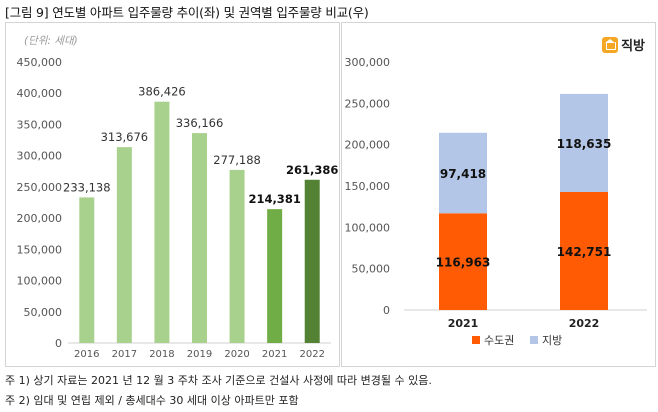 The height and width of the screenshot is (412, 658). I want to click on bar-2022, so click(312, 261).